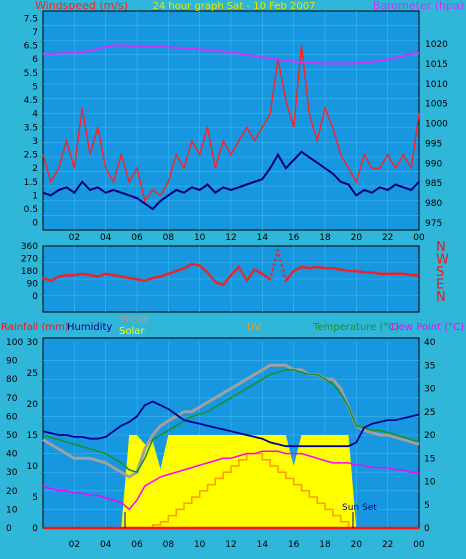  I want to click on direction-tick-label: 90, so click(33, 285).